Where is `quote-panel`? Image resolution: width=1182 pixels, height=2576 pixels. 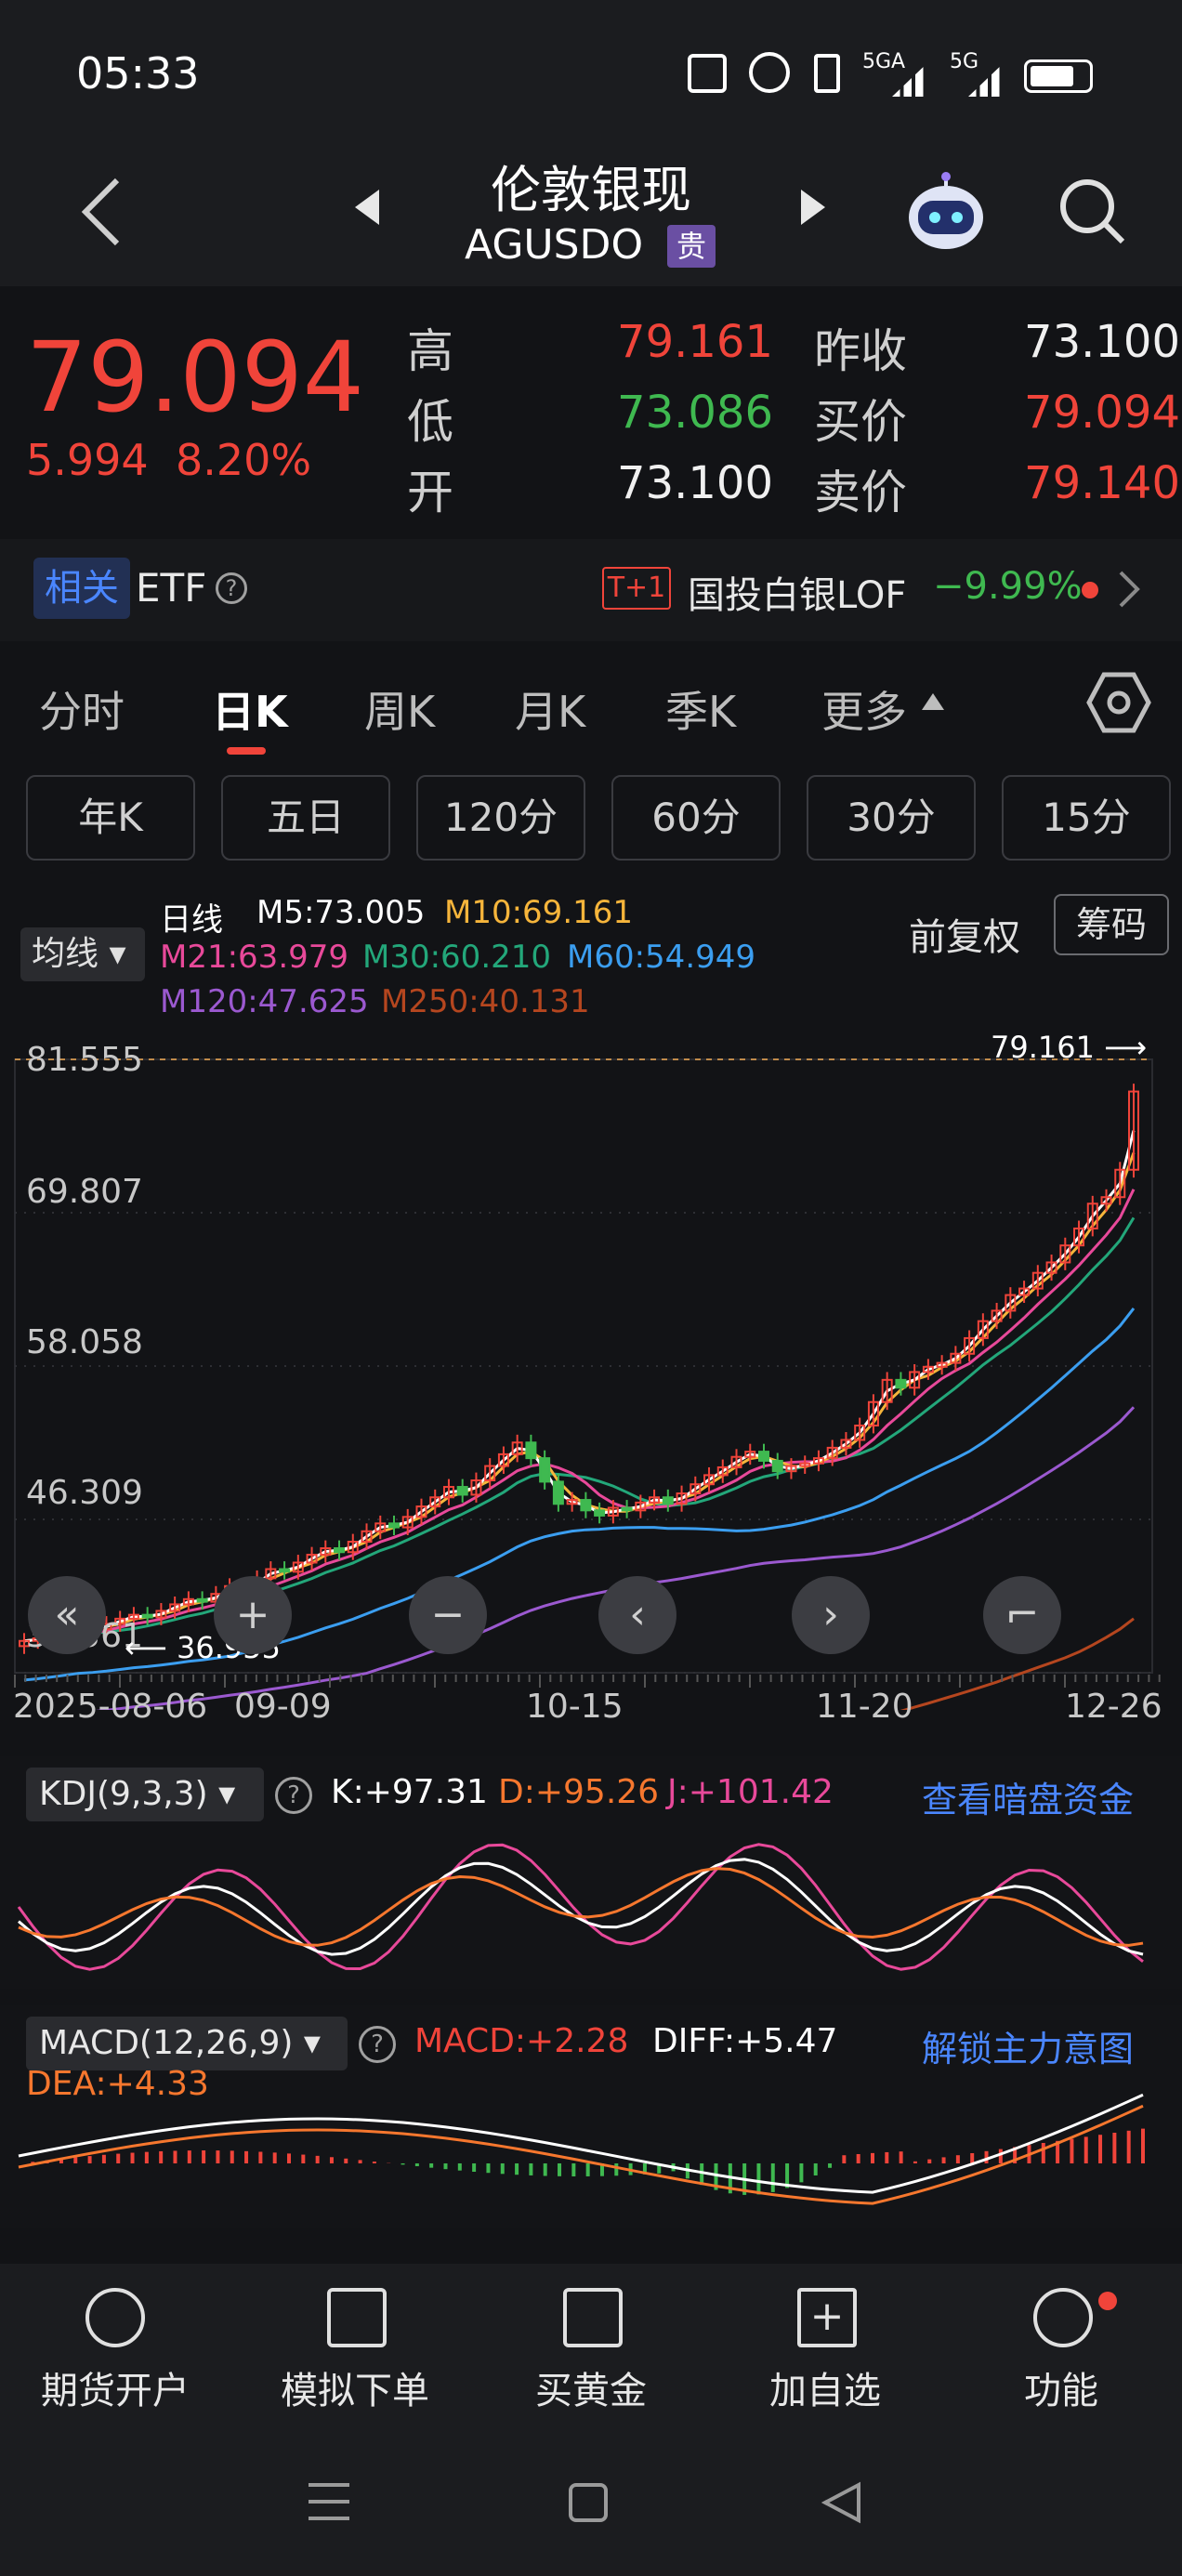 quote-panel is located at coordinates (591, 412).